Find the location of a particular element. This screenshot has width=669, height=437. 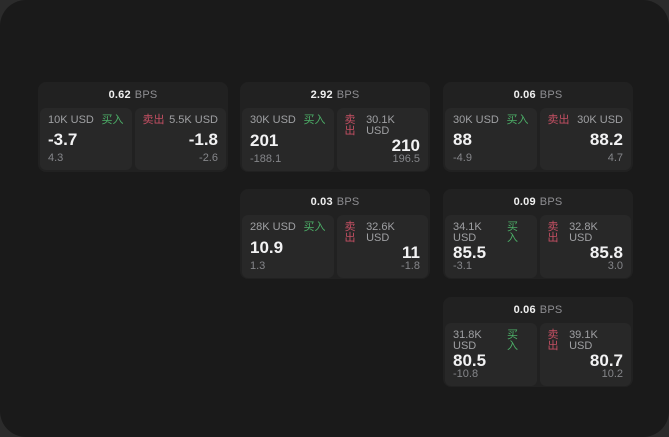

bps-value: 0.06 is located at coordinates (524, 310).